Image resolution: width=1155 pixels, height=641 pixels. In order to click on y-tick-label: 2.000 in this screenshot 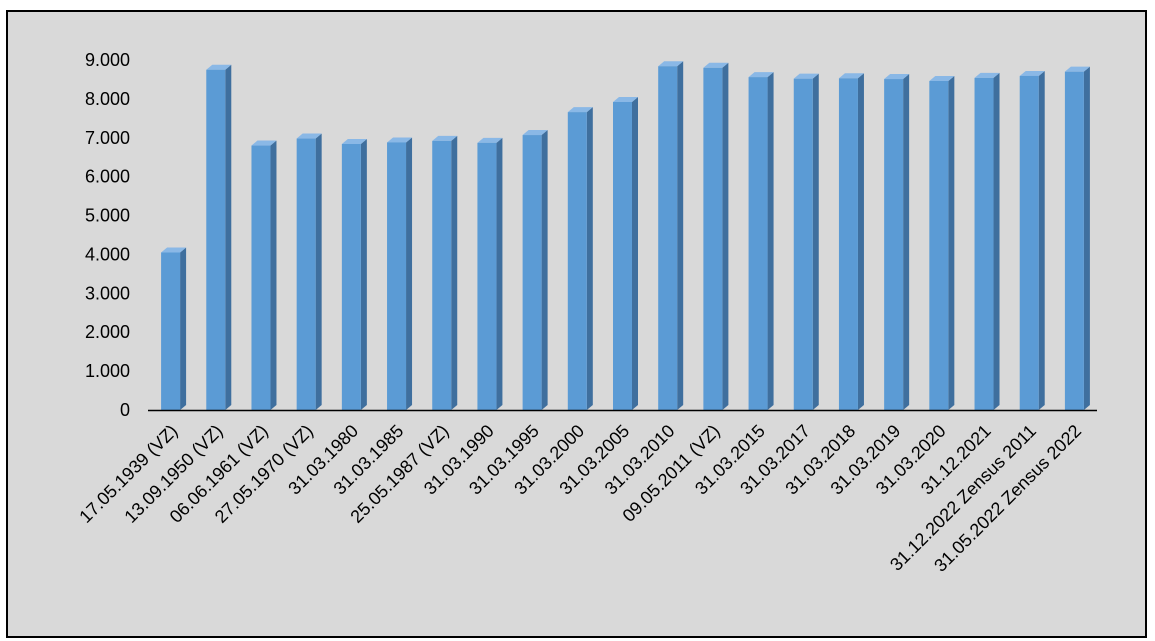, I will do `click(107, 332)`.